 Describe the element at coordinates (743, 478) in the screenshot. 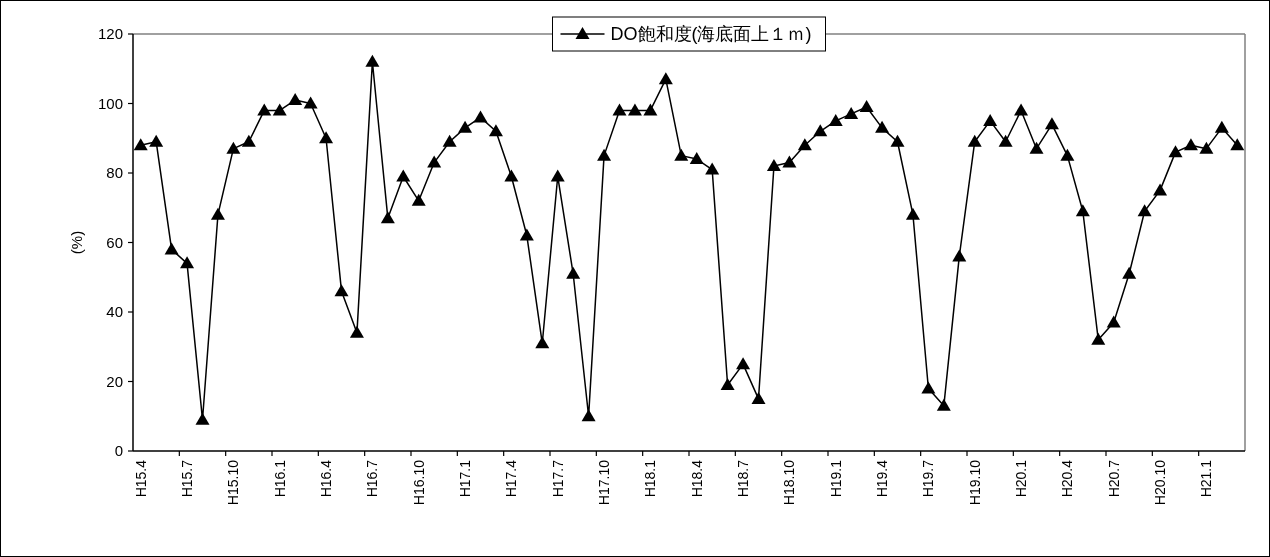

I see `x-tick-label: H18.7` at that location.